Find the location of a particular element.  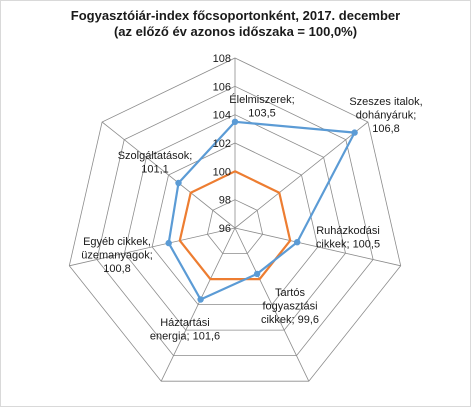

category-label: Élelmiszerek; 103,5 is located at coordinates (261, 106).